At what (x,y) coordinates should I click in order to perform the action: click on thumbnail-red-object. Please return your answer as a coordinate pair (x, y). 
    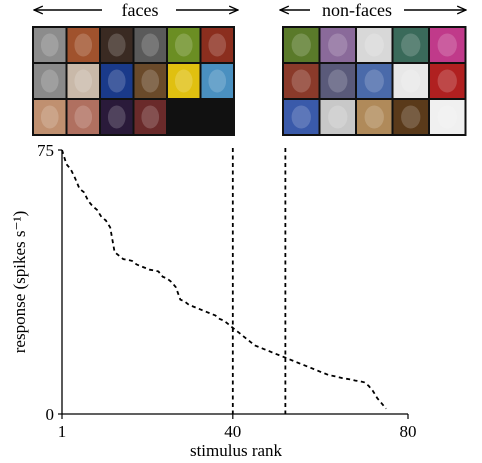
    Looking at the image, I should click on (447, 81).